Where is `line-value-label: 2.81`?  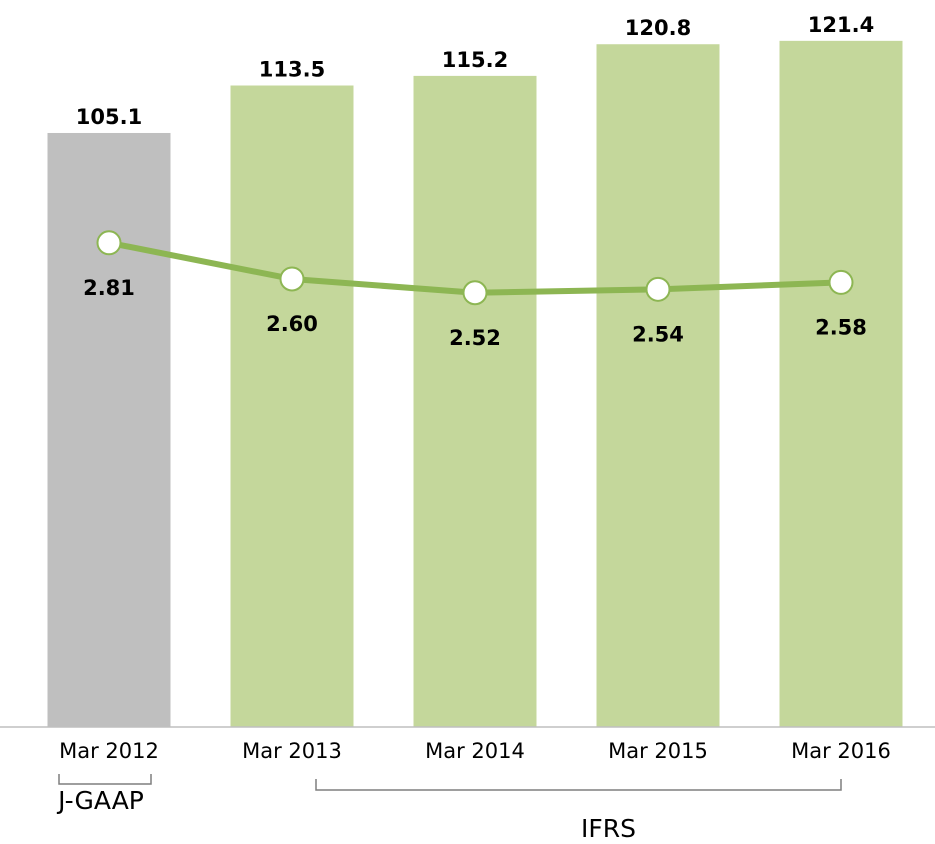 line-value-label: 2.81 is located at coordinates (109, 288).